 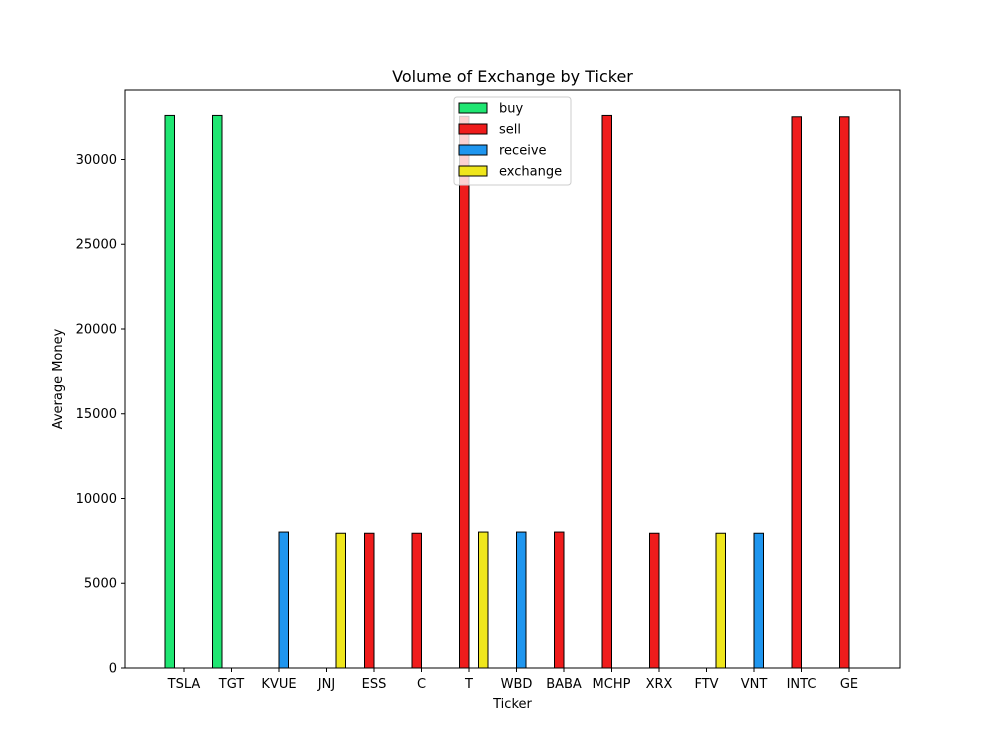 What do you see at coordinates (340, 600) in the screenshot?
I see `bar-exchange-jnj` at bounding box center [340, 600].